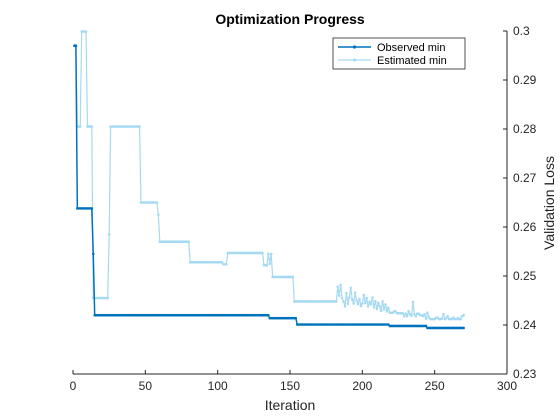 Image resolution: width=560 pixels, height=420 pixels. I want to click on y-tick-label: 0.25, so click(525, 276).